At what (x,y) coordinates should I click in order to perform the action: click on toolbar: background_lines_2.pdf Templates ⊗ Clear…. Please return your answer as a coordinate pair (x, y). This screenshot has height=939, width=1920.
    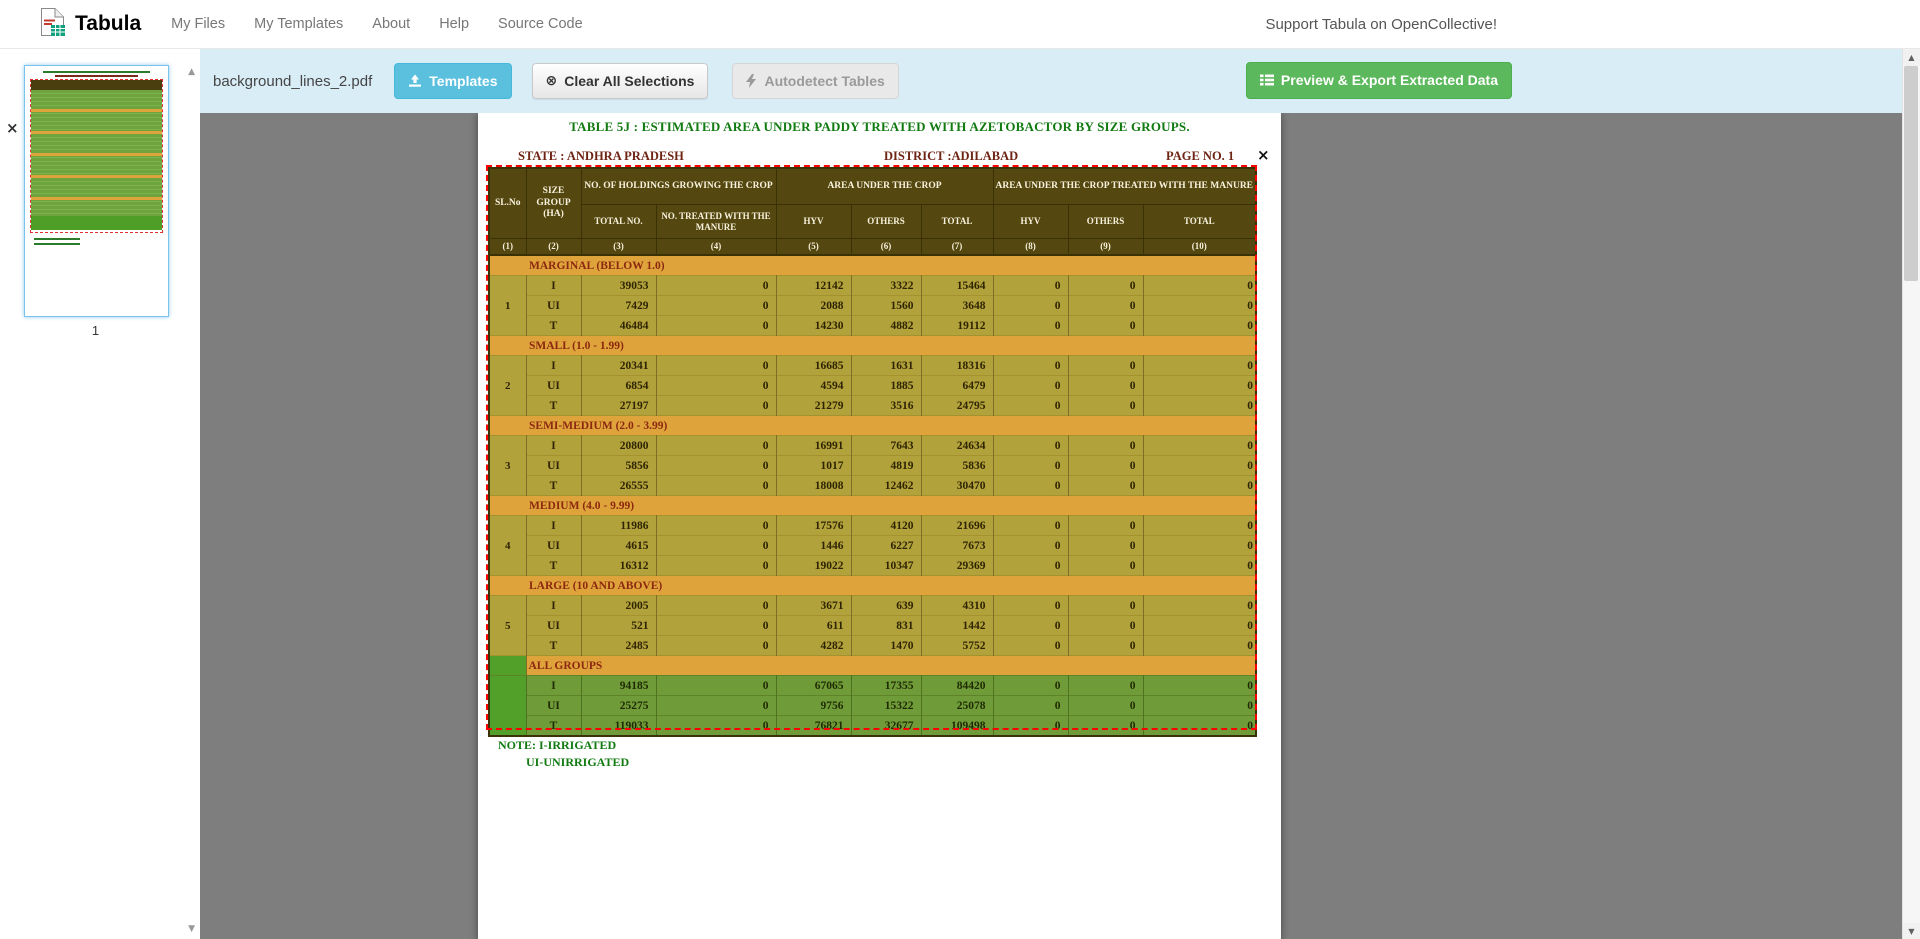
    Looking at the image, I should click on (1051, 81).